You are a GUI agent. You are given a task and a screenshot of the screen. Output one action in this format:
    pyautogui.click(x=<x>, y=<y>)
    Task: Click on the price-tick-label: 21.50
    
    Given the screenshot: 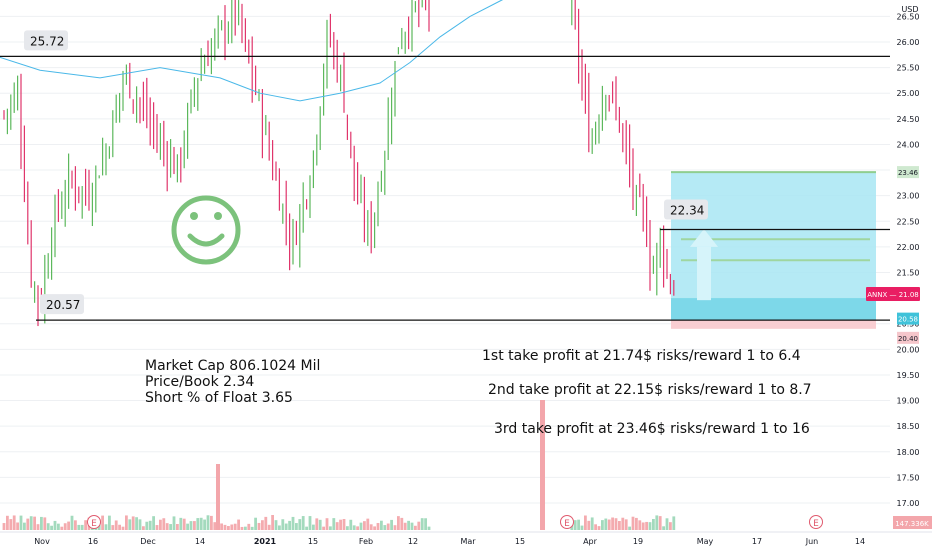 What is the action you would take?
    pyautogui.click(x=908, y=273)
    